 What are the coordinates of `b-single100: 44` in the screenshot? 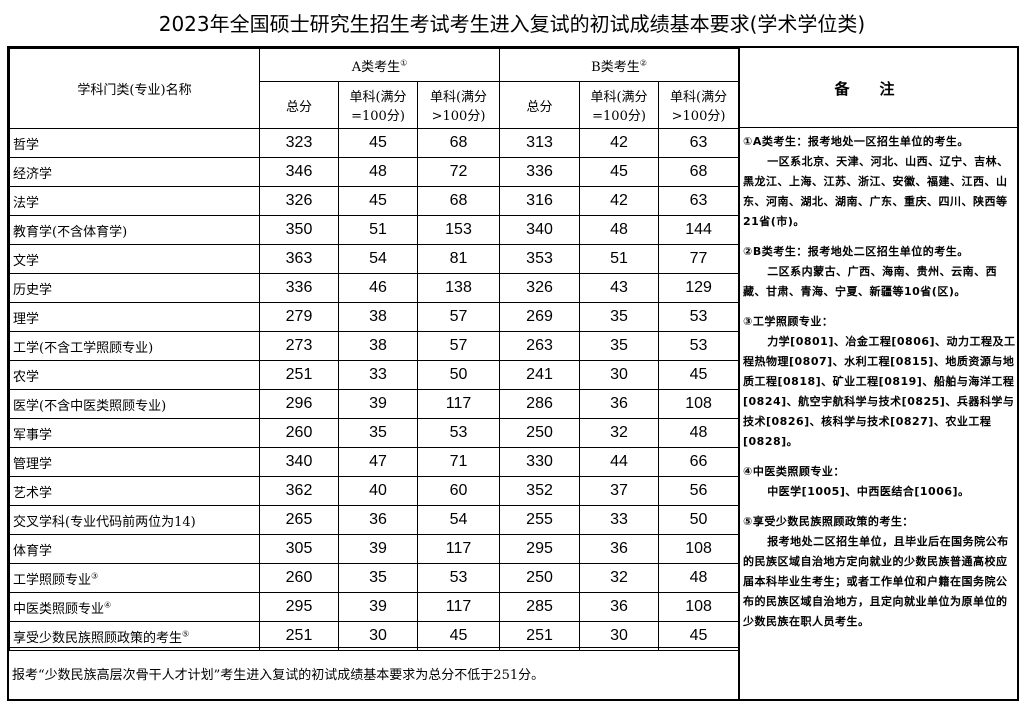 It's located at (619, 462).